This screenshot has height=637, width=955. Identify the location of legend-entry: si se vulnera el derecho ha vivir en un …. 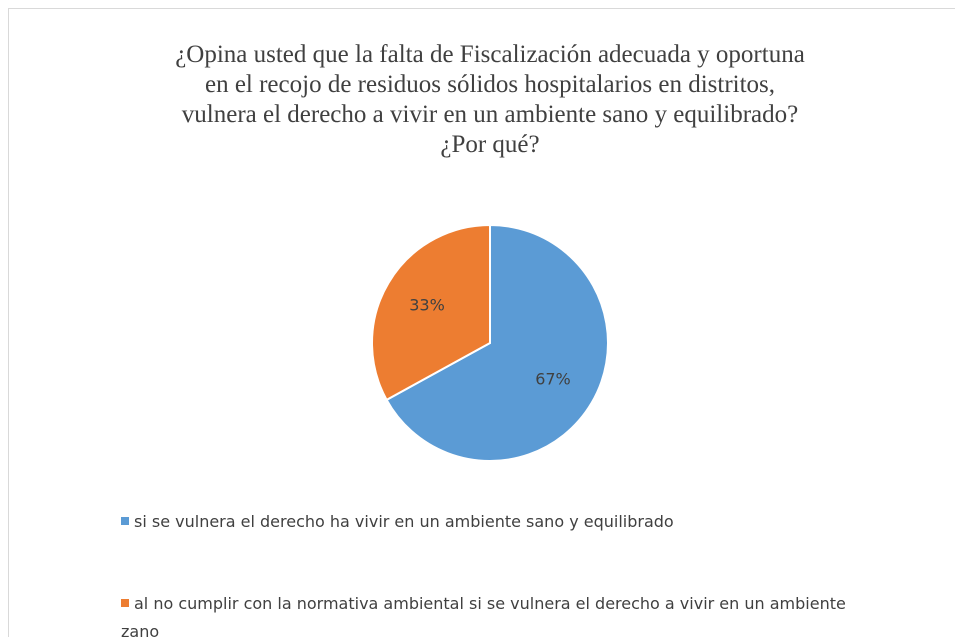
(501, 522).